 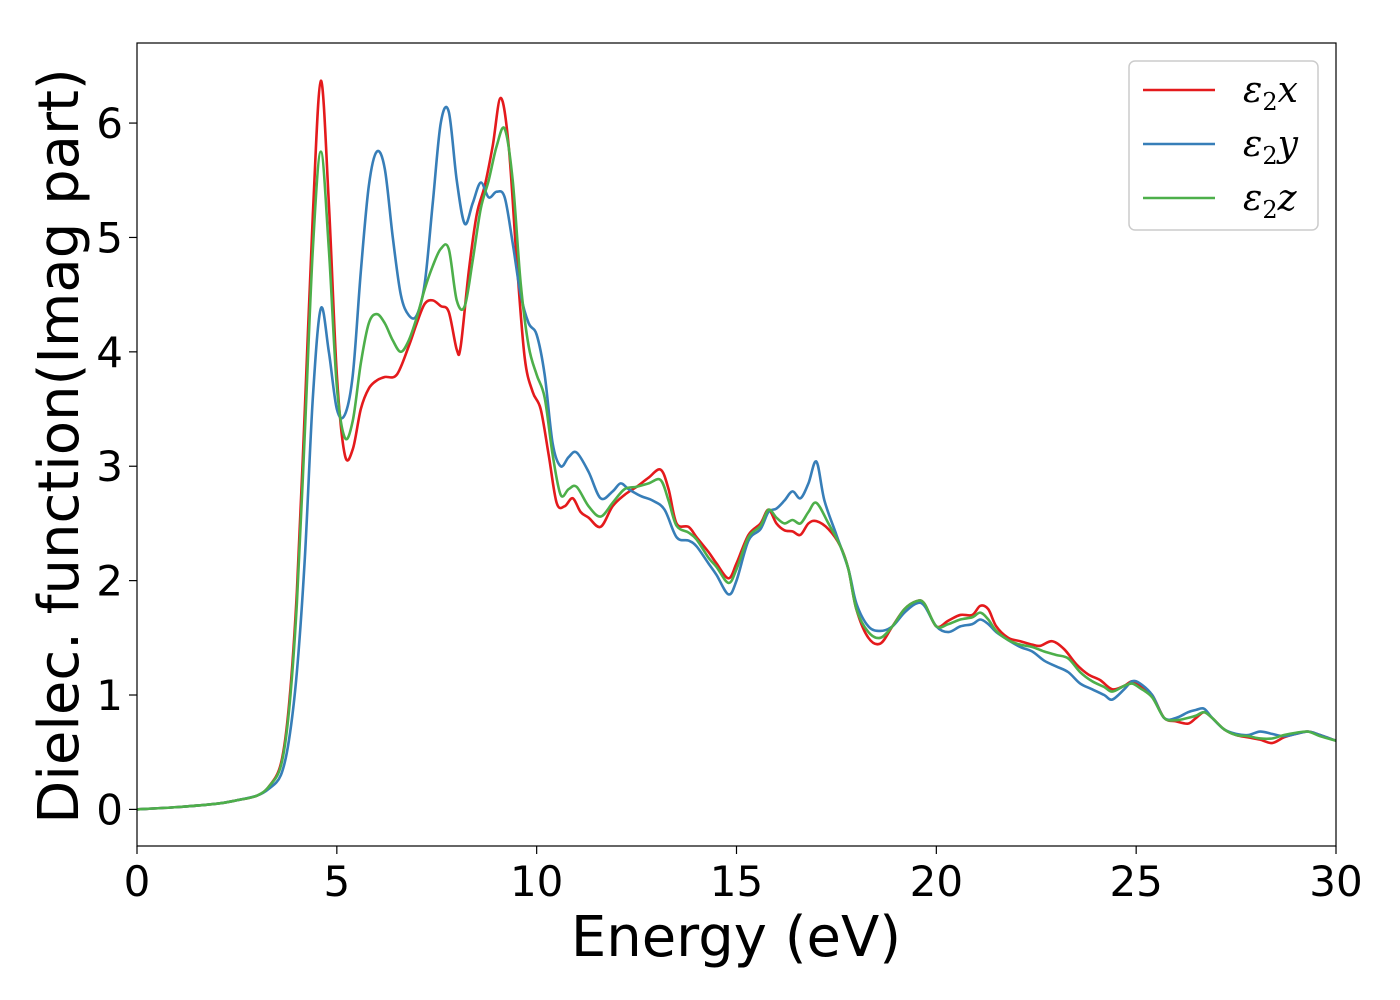 I want to click on x-tick-label: 5, so click(x=336, y=881).